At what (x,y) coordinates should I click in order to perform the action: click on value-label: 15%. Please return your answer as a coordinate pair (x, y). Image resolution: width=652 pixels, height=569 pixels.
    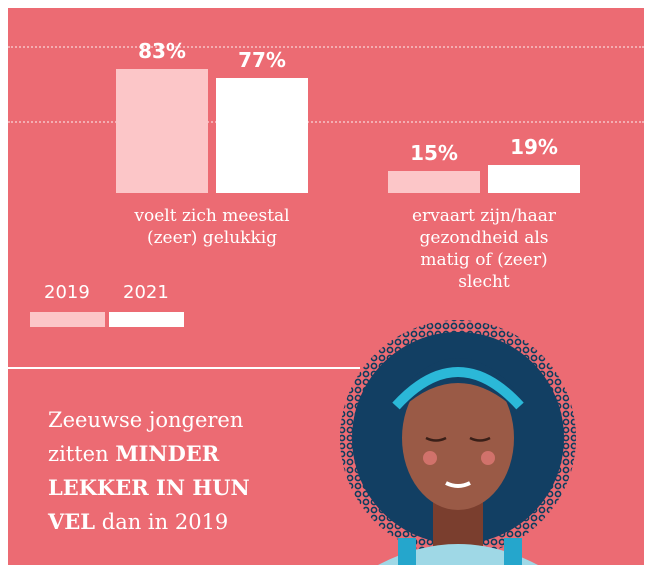
    Looking at the image, I should click on (434, 152).